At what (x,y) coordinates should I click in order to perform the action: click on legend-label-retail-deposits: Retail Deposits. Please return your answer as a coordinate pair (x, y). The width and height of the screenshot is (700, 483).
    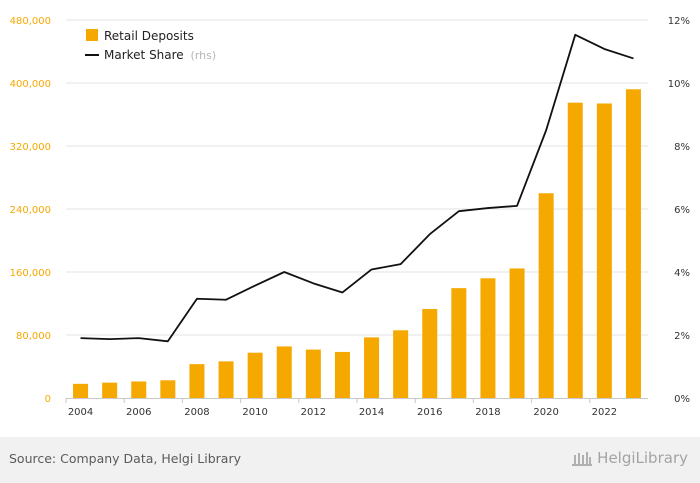
    Looking at the image, I should click on (149, 36).